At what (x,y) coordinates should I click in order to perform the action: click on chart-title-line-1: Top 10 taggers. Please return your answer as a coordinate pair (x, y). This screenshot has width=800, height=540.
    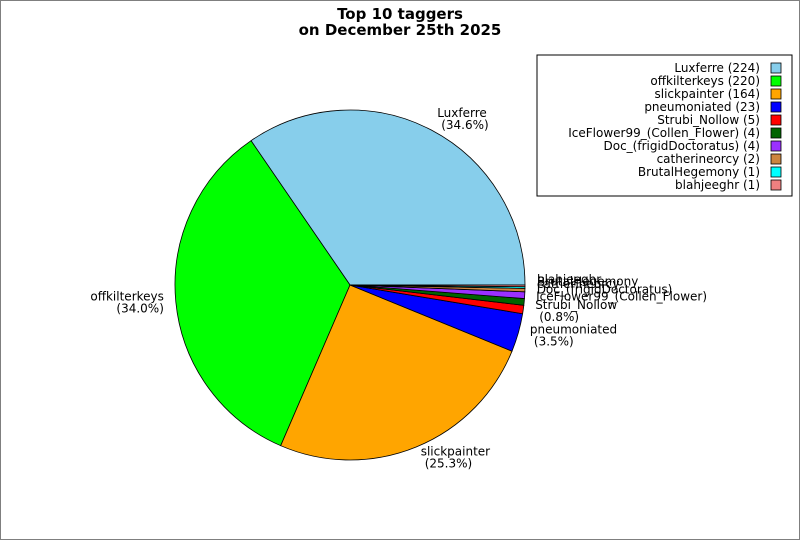
    Looking at the image, I should click on (400, 14).